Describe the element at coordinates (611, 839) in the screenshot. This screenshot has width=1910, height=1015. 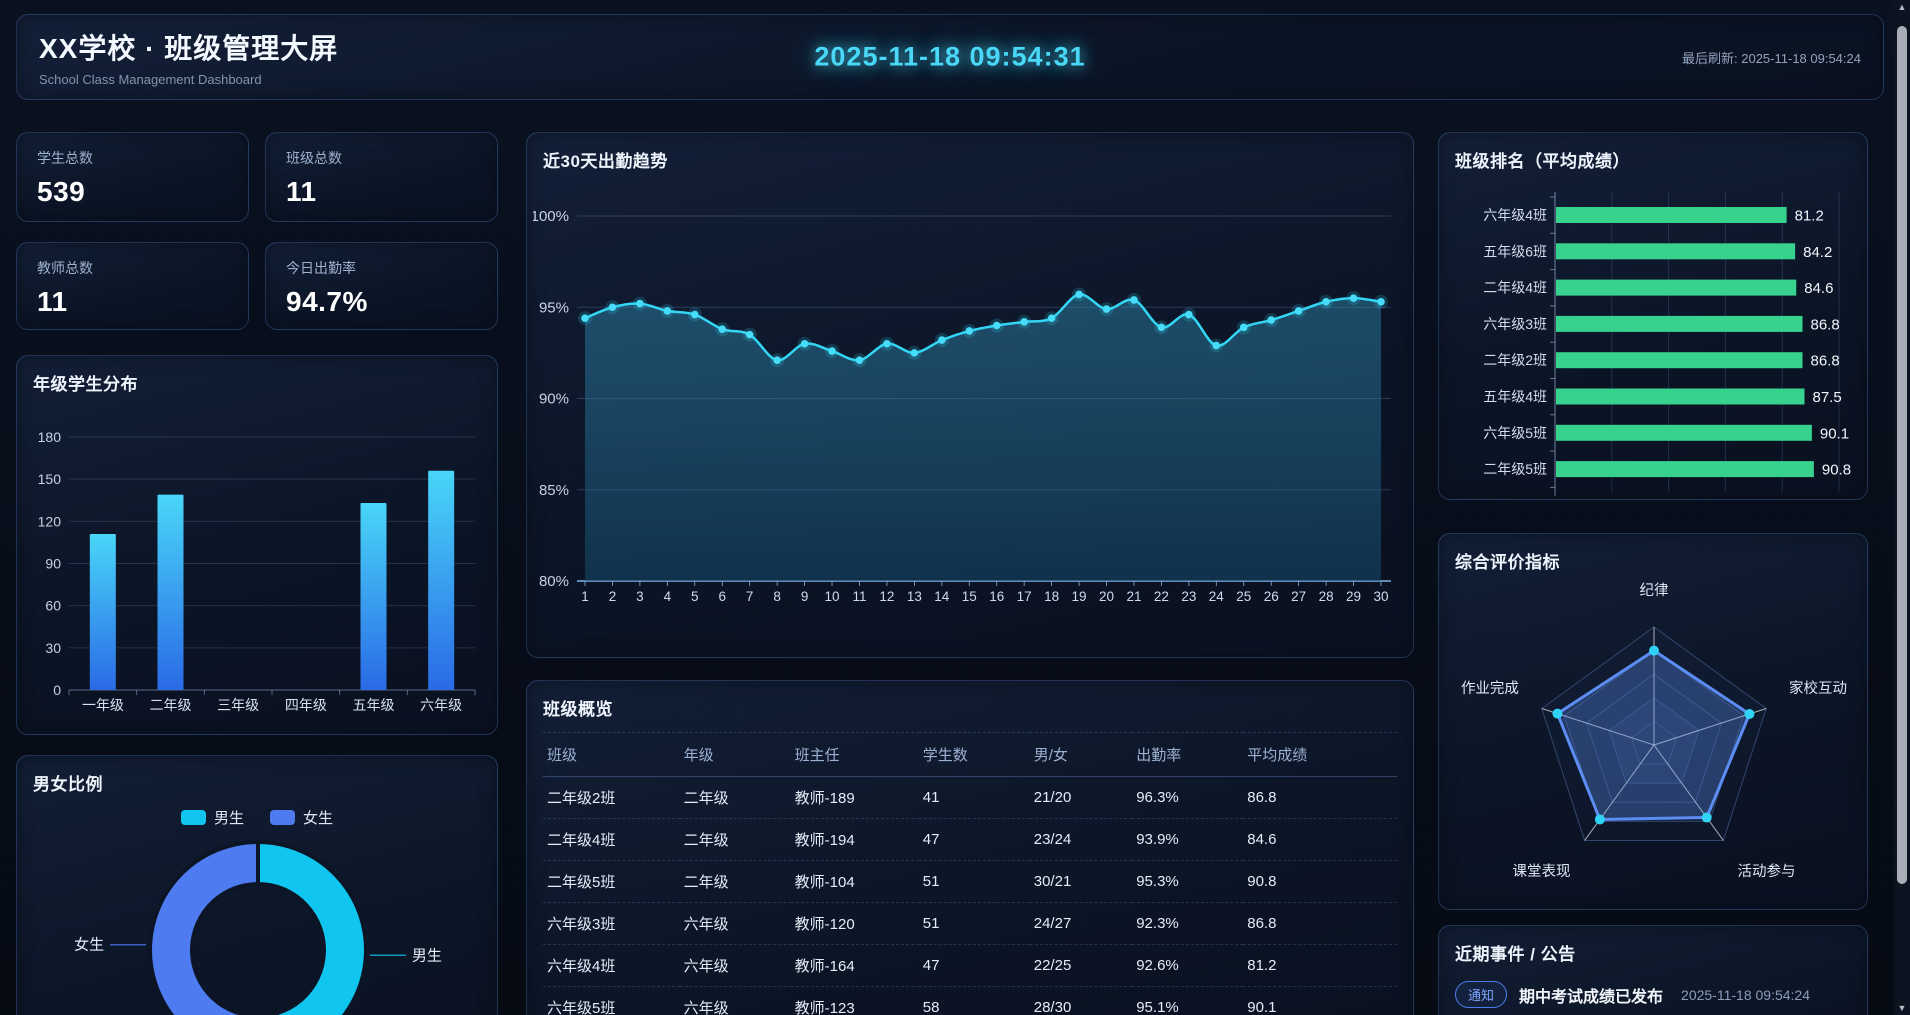
I see `table-cell: 二年级4班` at that location.